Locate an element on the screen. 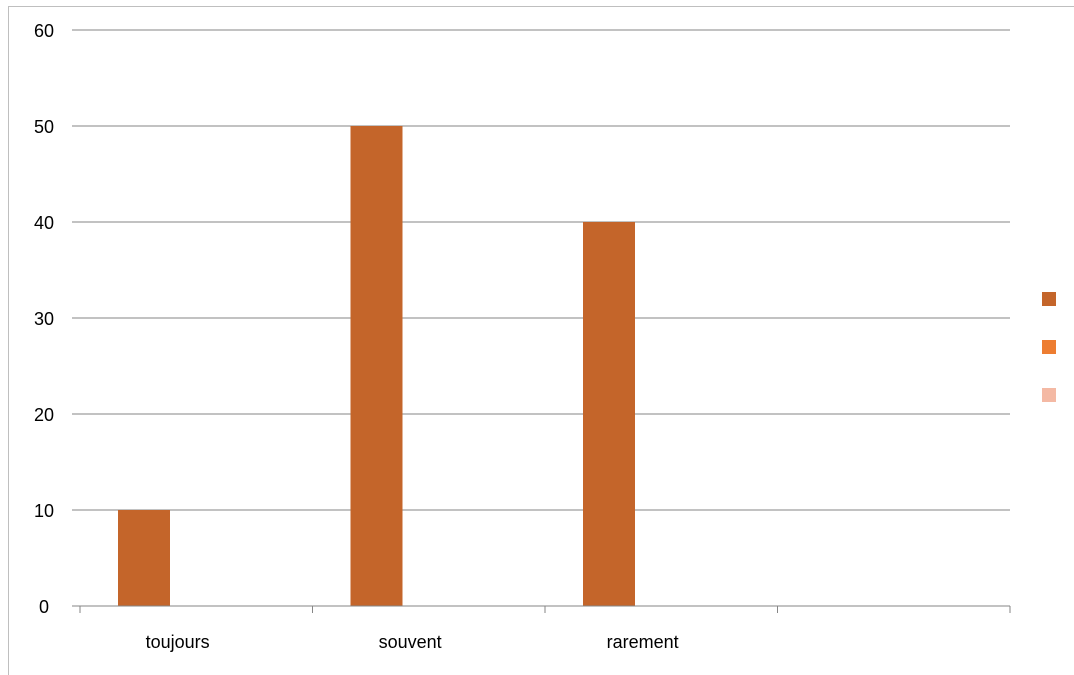 This screenshot has width=1074, height=675. x-tick-label: souvent is located at coordinates (410, 642).